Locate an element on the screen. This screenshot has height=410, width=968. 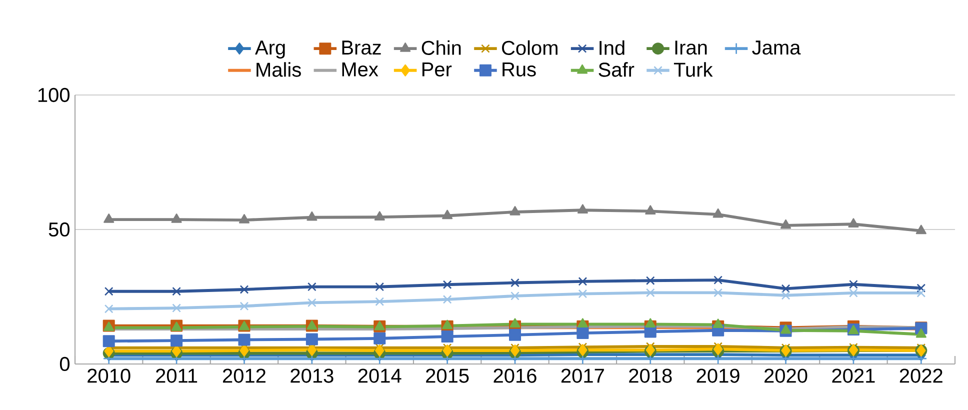
x-tick-label: 2011 is located at coordinates (177, 375).